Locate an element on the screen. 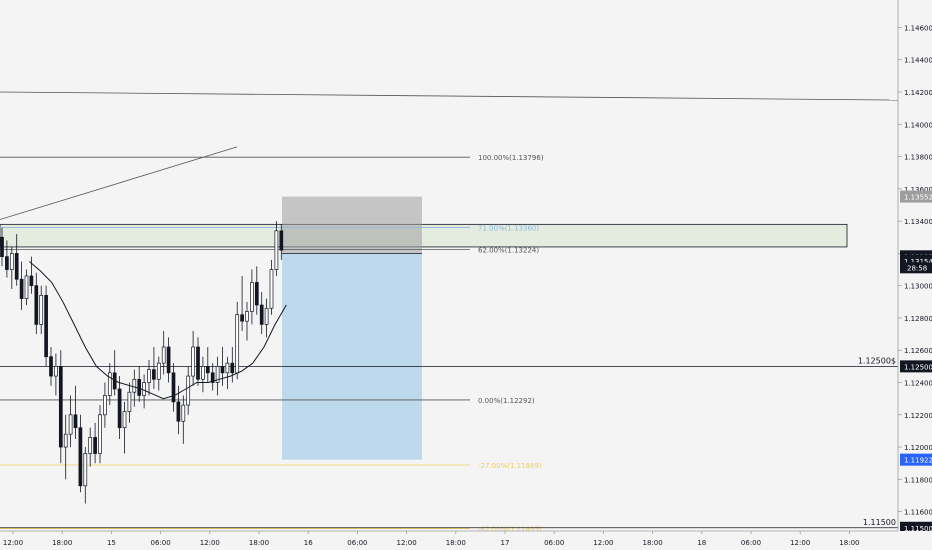  fib-label-5: -62.00%(1.11495) is located at coordinates (510, 530).